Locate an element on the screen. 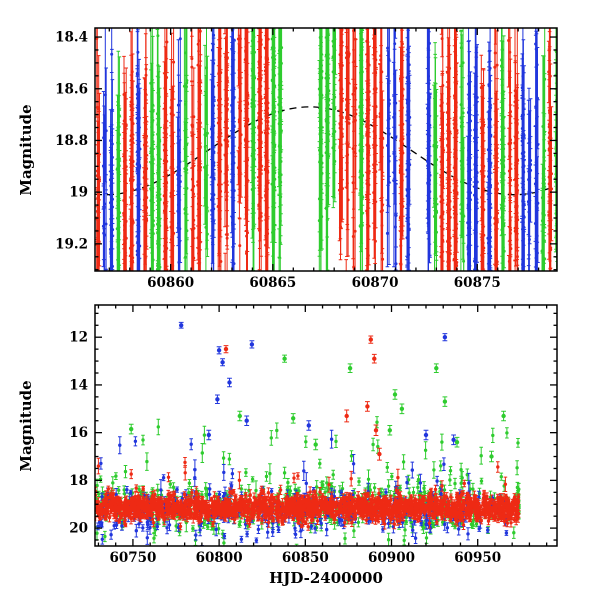 Image resolution: width=600 pixels, height=605 pixels. y-axis-tick-label: 18.8 is located at coordinates (71, 141).